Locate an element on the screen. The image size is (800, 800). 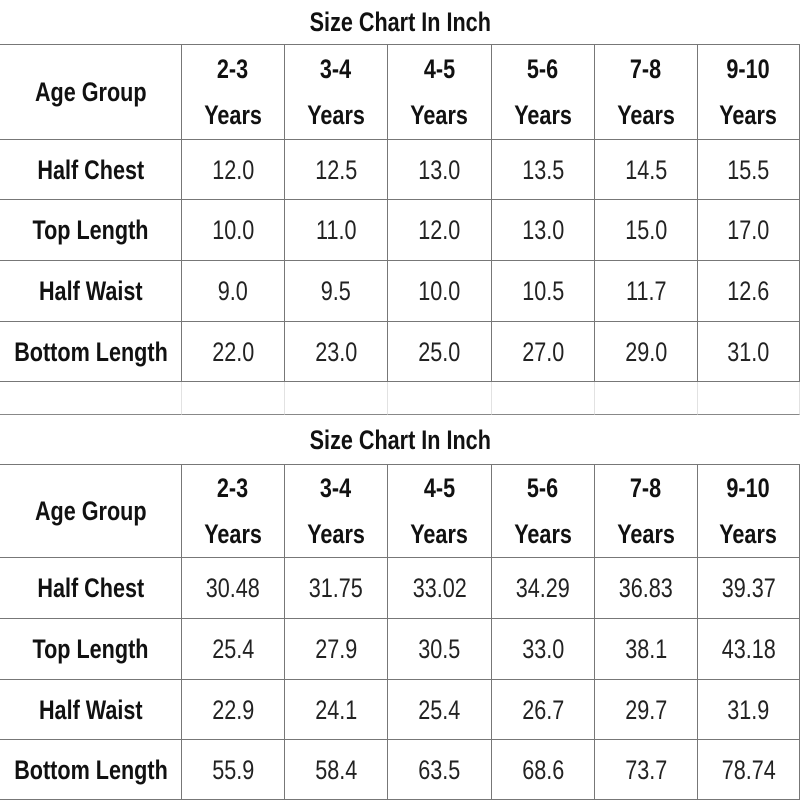
value-cell: 17.0 is located at coordinates (749, 230).